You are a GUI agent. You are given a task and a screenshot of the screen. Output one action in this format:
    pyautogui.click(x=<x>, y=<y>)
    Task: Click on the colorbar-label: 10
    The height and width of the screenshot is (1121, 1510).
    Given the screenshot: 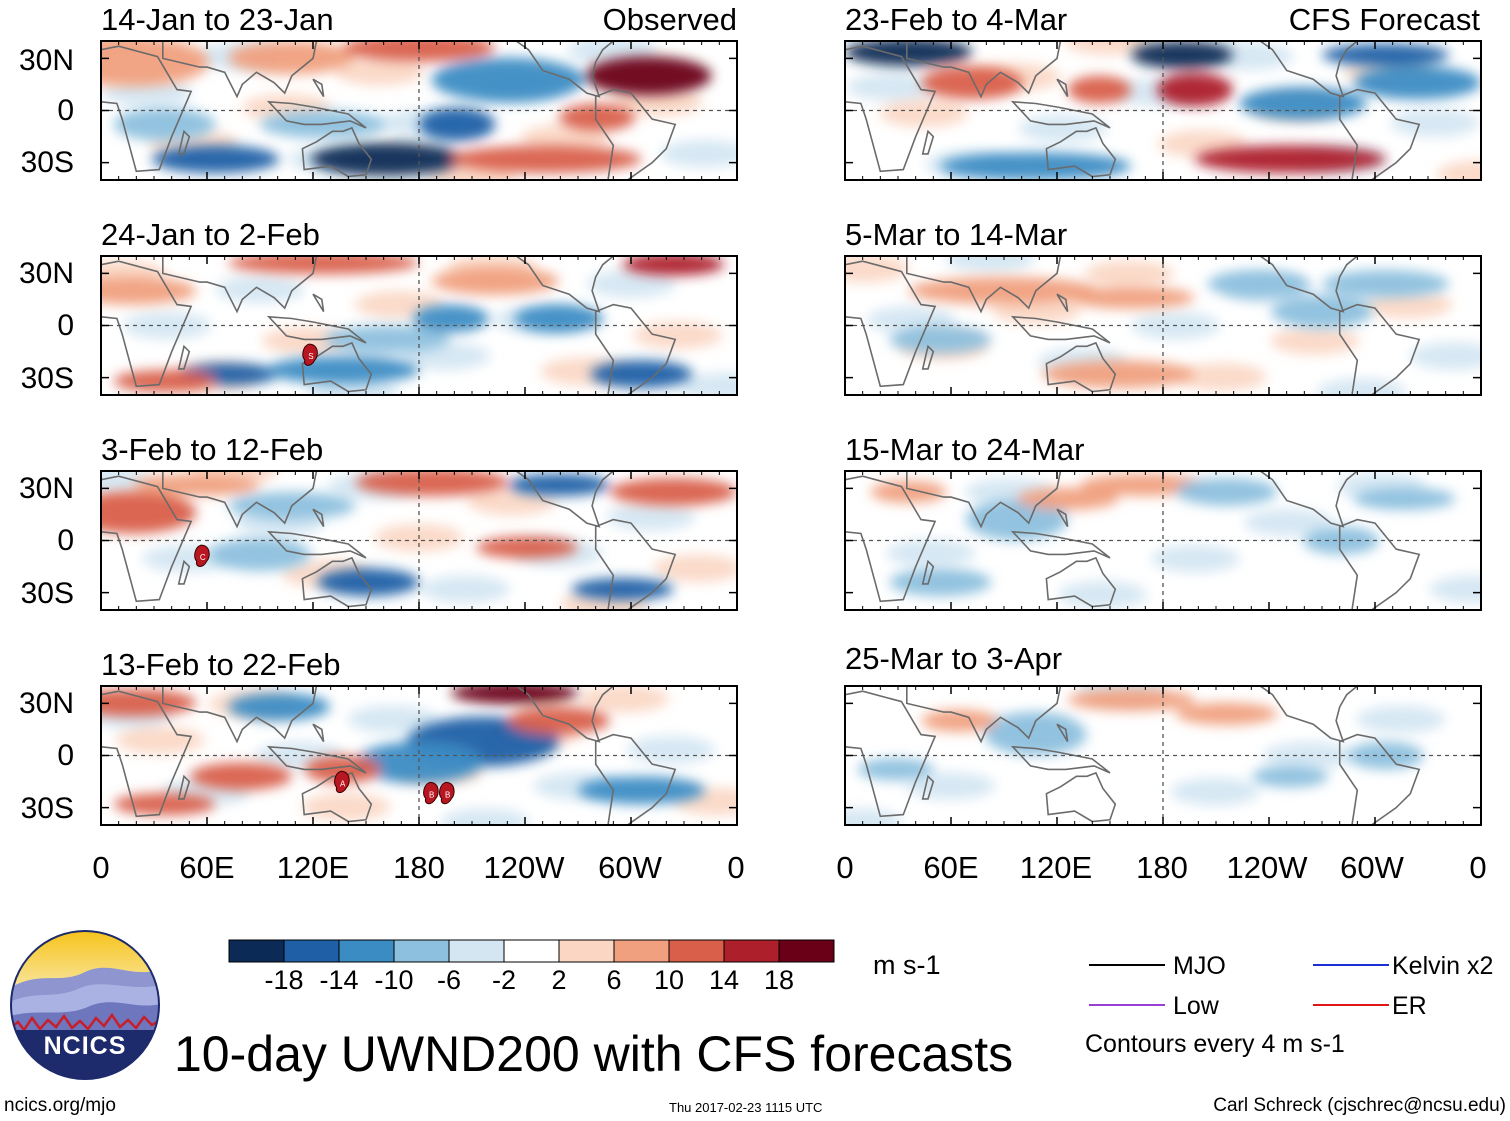 What is the action you would take?
    pyautogui.click(x=669, y=980)
    